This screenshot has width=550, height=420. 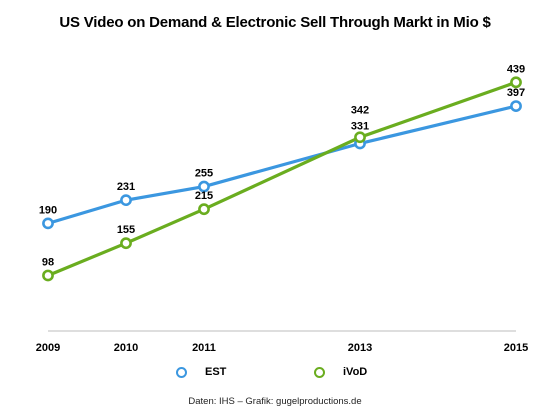 I want to click on point-ivod-2015, so click(x=516, y=82).